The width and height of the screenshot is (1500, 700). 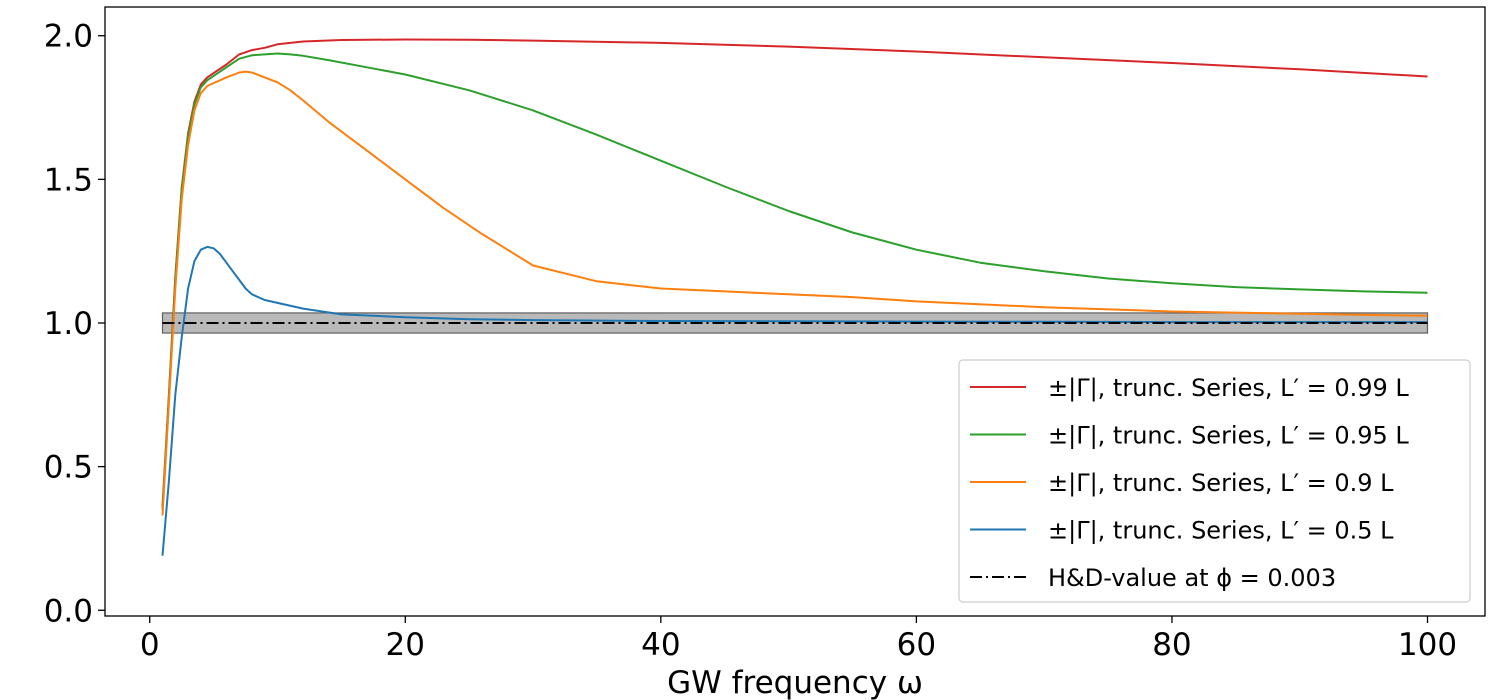 What do you see at coordinates (1221, 483) in the screenshot?
I see `legend-label: ±|Γ|, trunc. Series, L′ = 0.9 L` at bounding box center [1221, 483].